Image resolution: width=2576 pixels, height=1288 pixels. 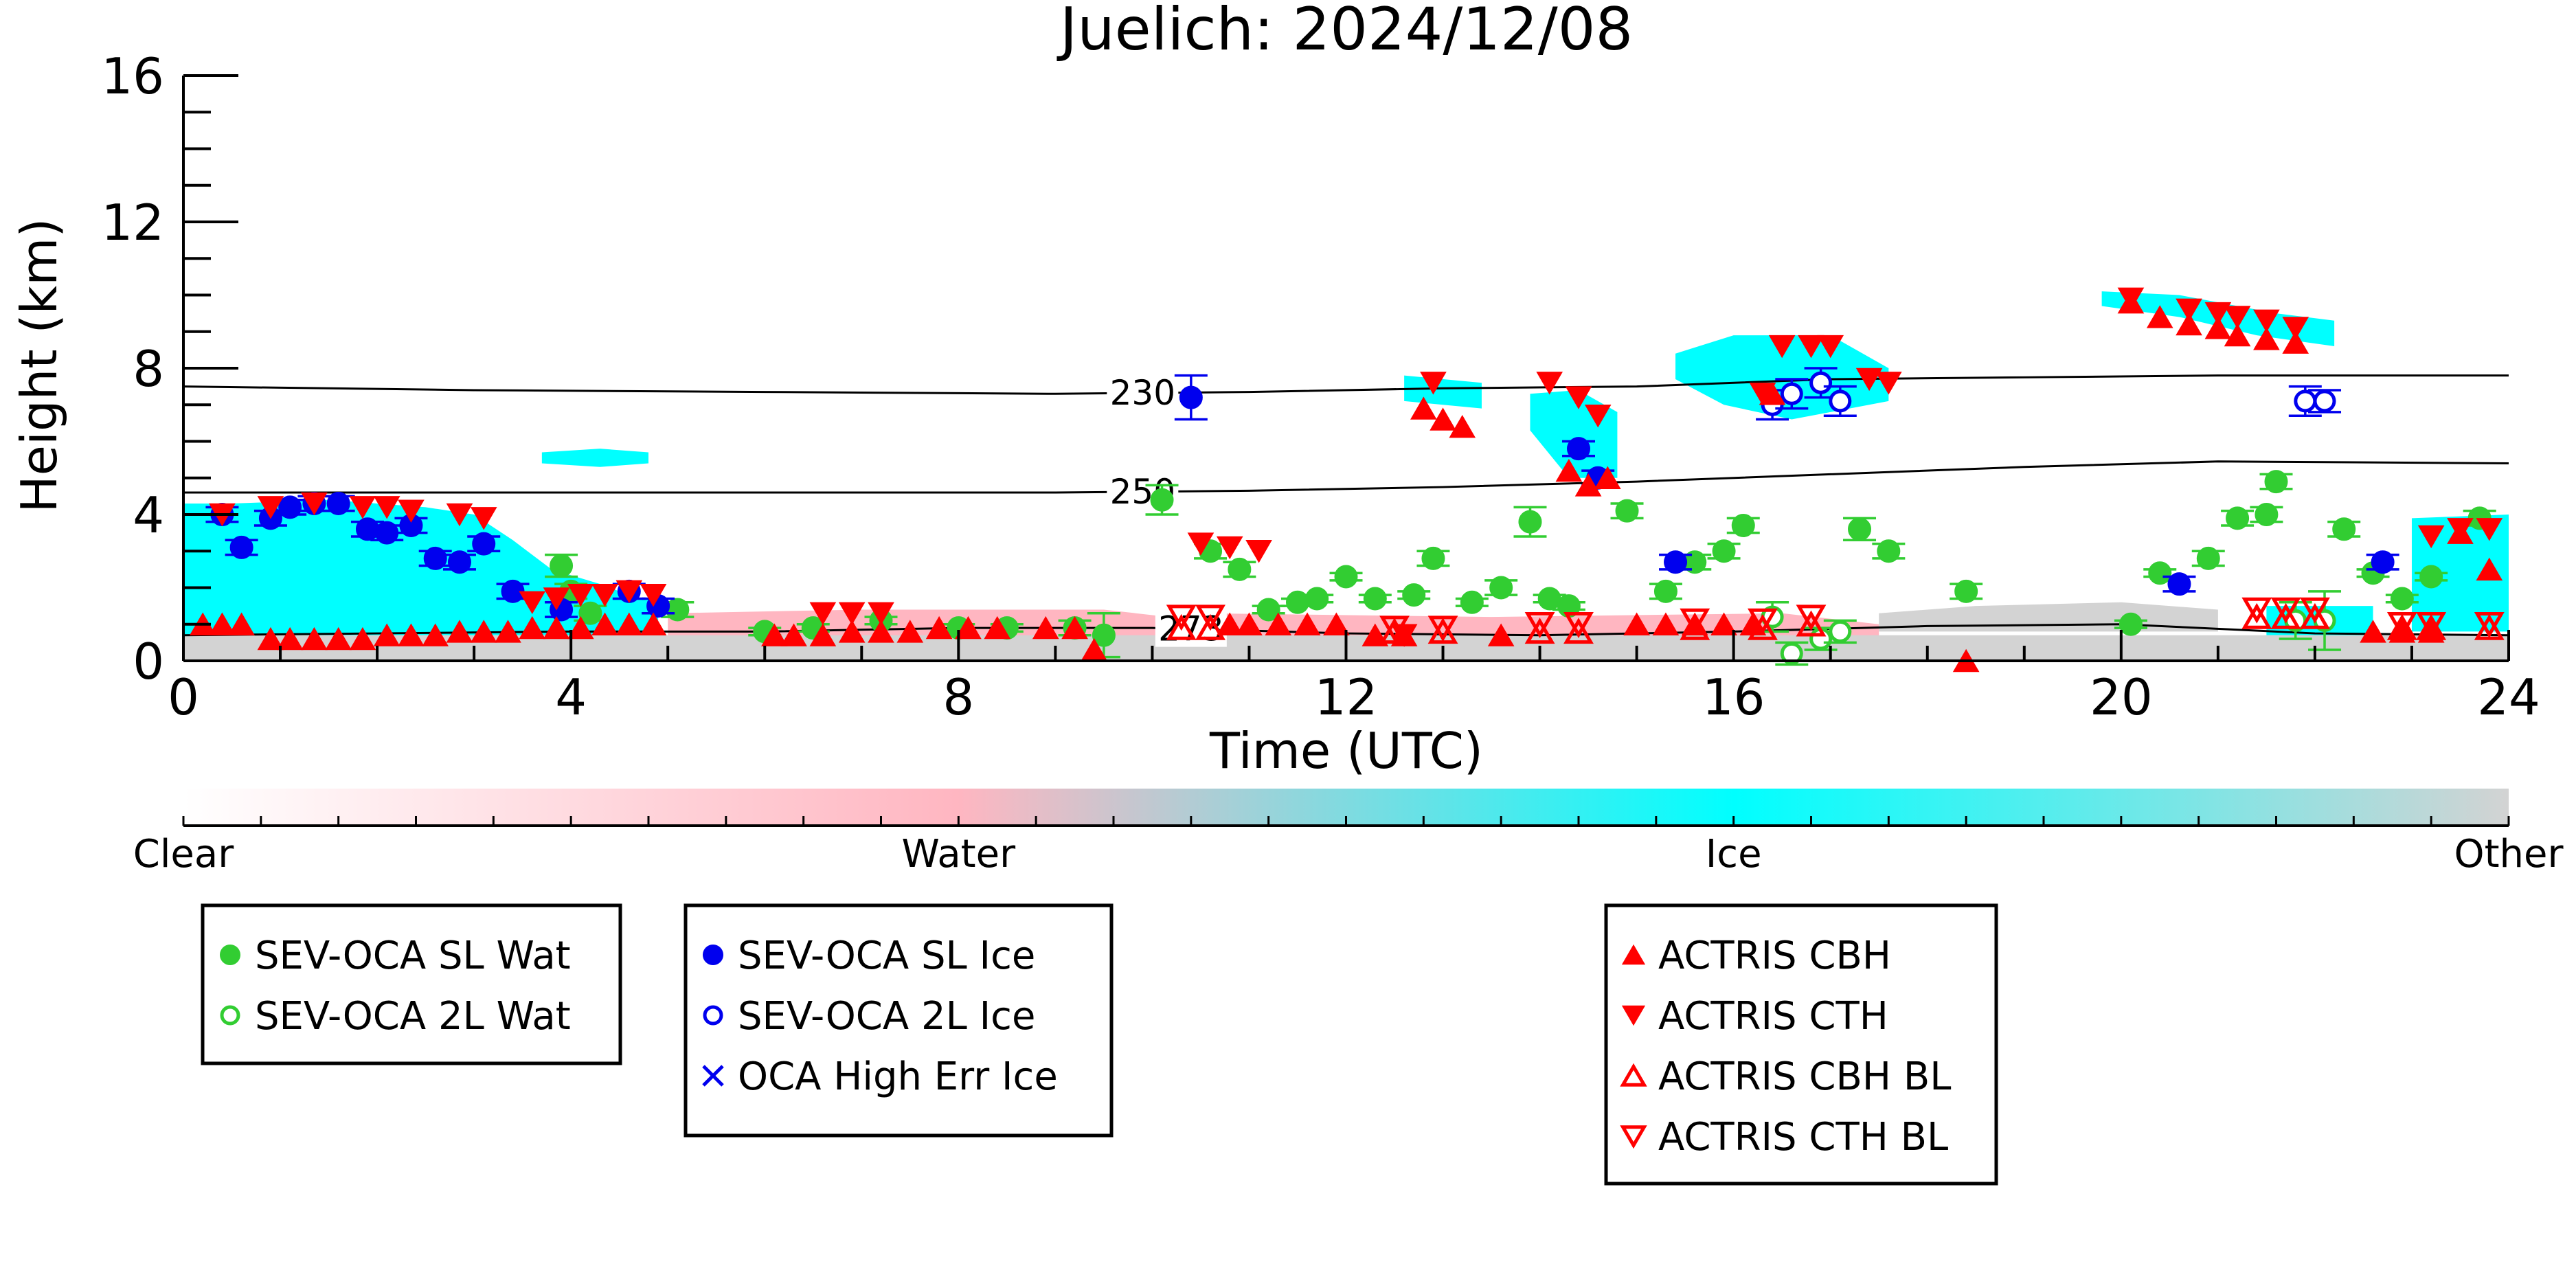 I want to click on legend-label: ACTRIS CTH, so click(x=1773, y=1016).